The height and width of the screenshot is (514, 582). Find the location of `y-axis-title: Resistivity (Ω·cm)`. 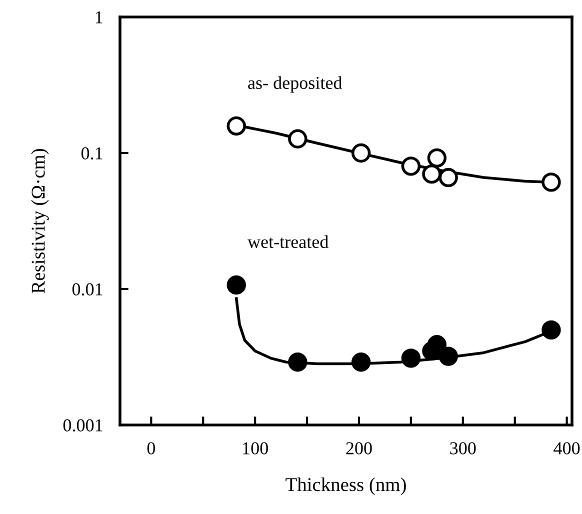

y-axis-title: Resistivity (Ω·cm) is located at coordinates (40, 221).